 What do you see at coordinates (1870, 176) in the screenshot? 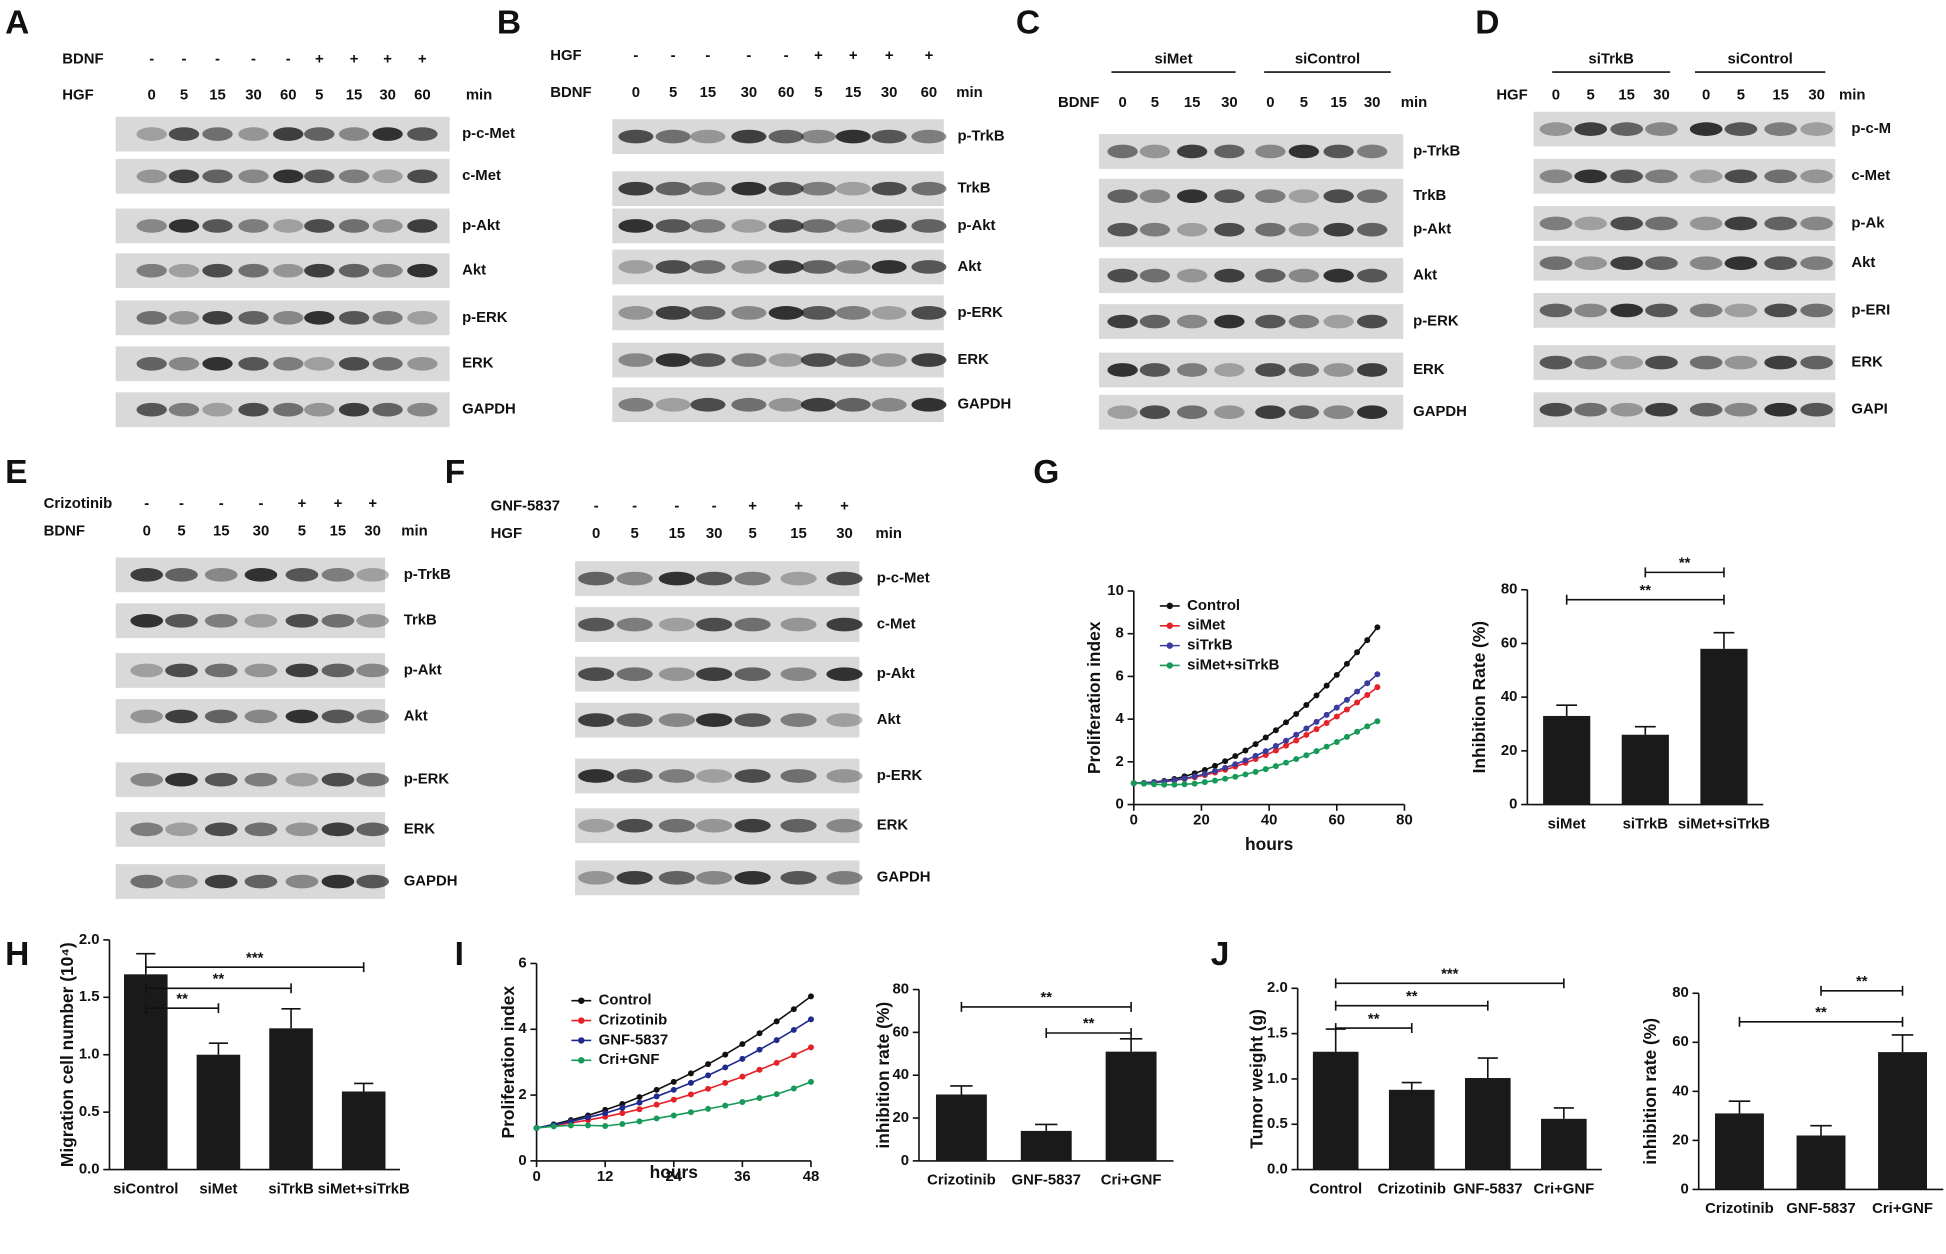
I see `band-label: c-Met` at bounding box center [1870, 176].